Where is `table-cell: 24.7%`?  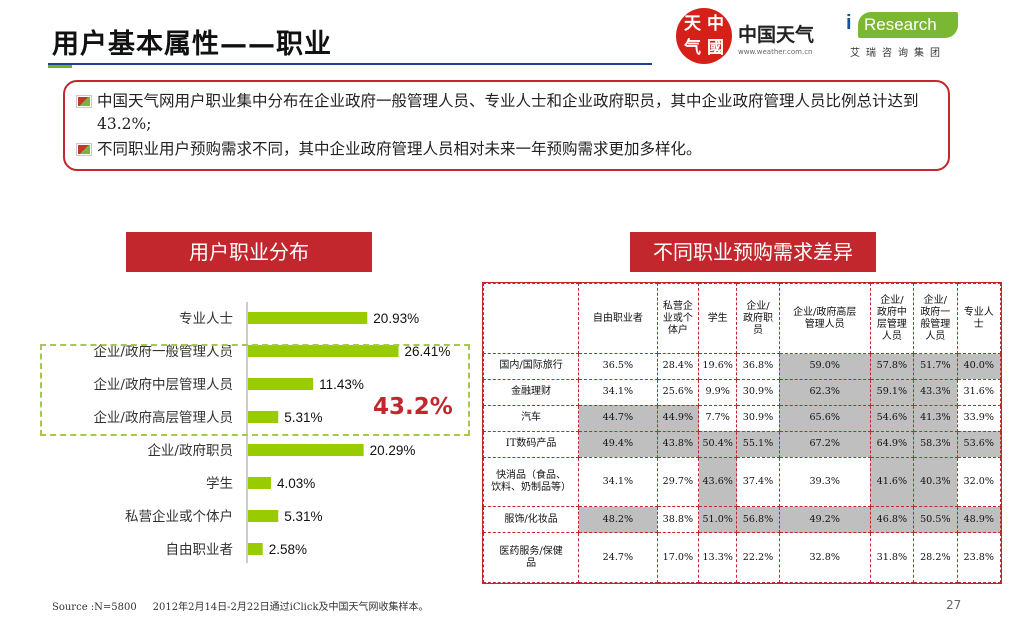
table-cell: 24.7% is located at coordinates (618, 557).